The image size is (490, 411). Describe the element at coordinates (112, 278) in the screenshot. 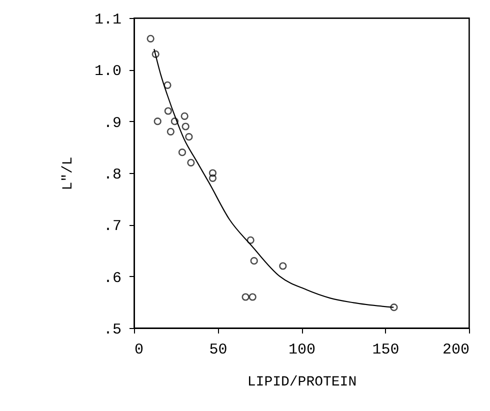

I see `y-tick-label: .6` at that location.